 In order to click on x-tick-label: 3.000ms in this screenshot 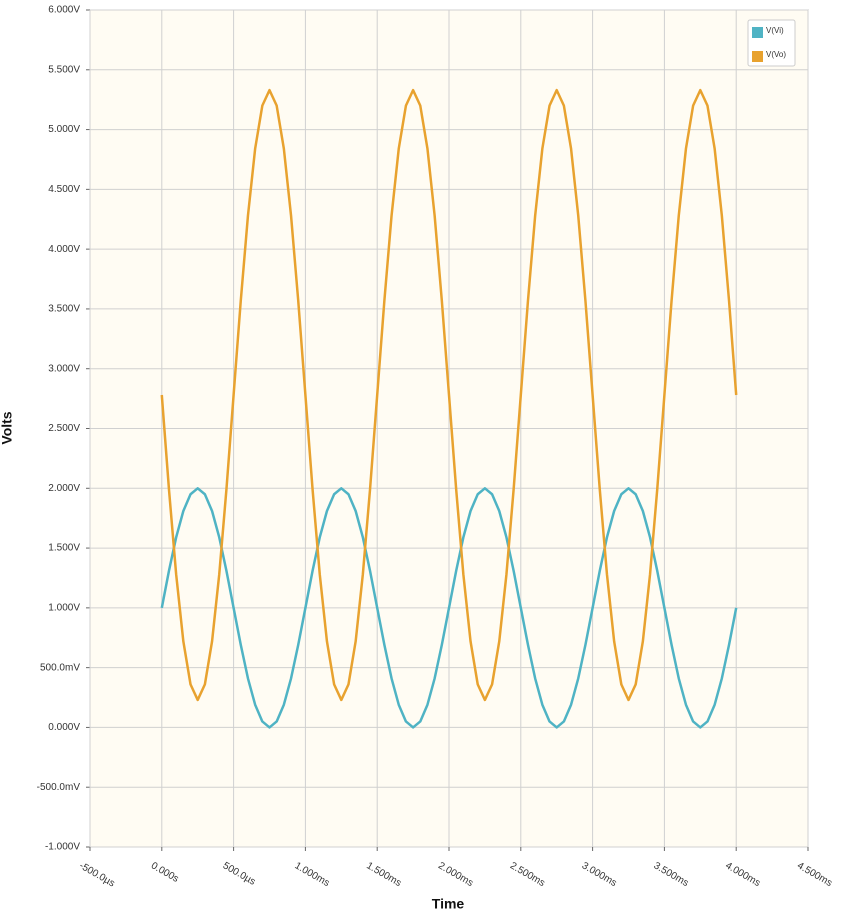, I will do `click(599, 874)`.